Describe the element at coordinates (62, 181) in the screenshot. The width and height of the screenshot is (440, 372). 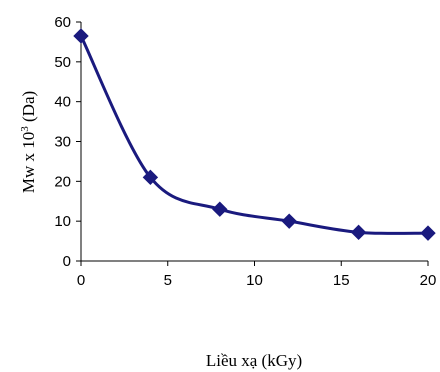
I see `y-tick-label: 20` at that location.